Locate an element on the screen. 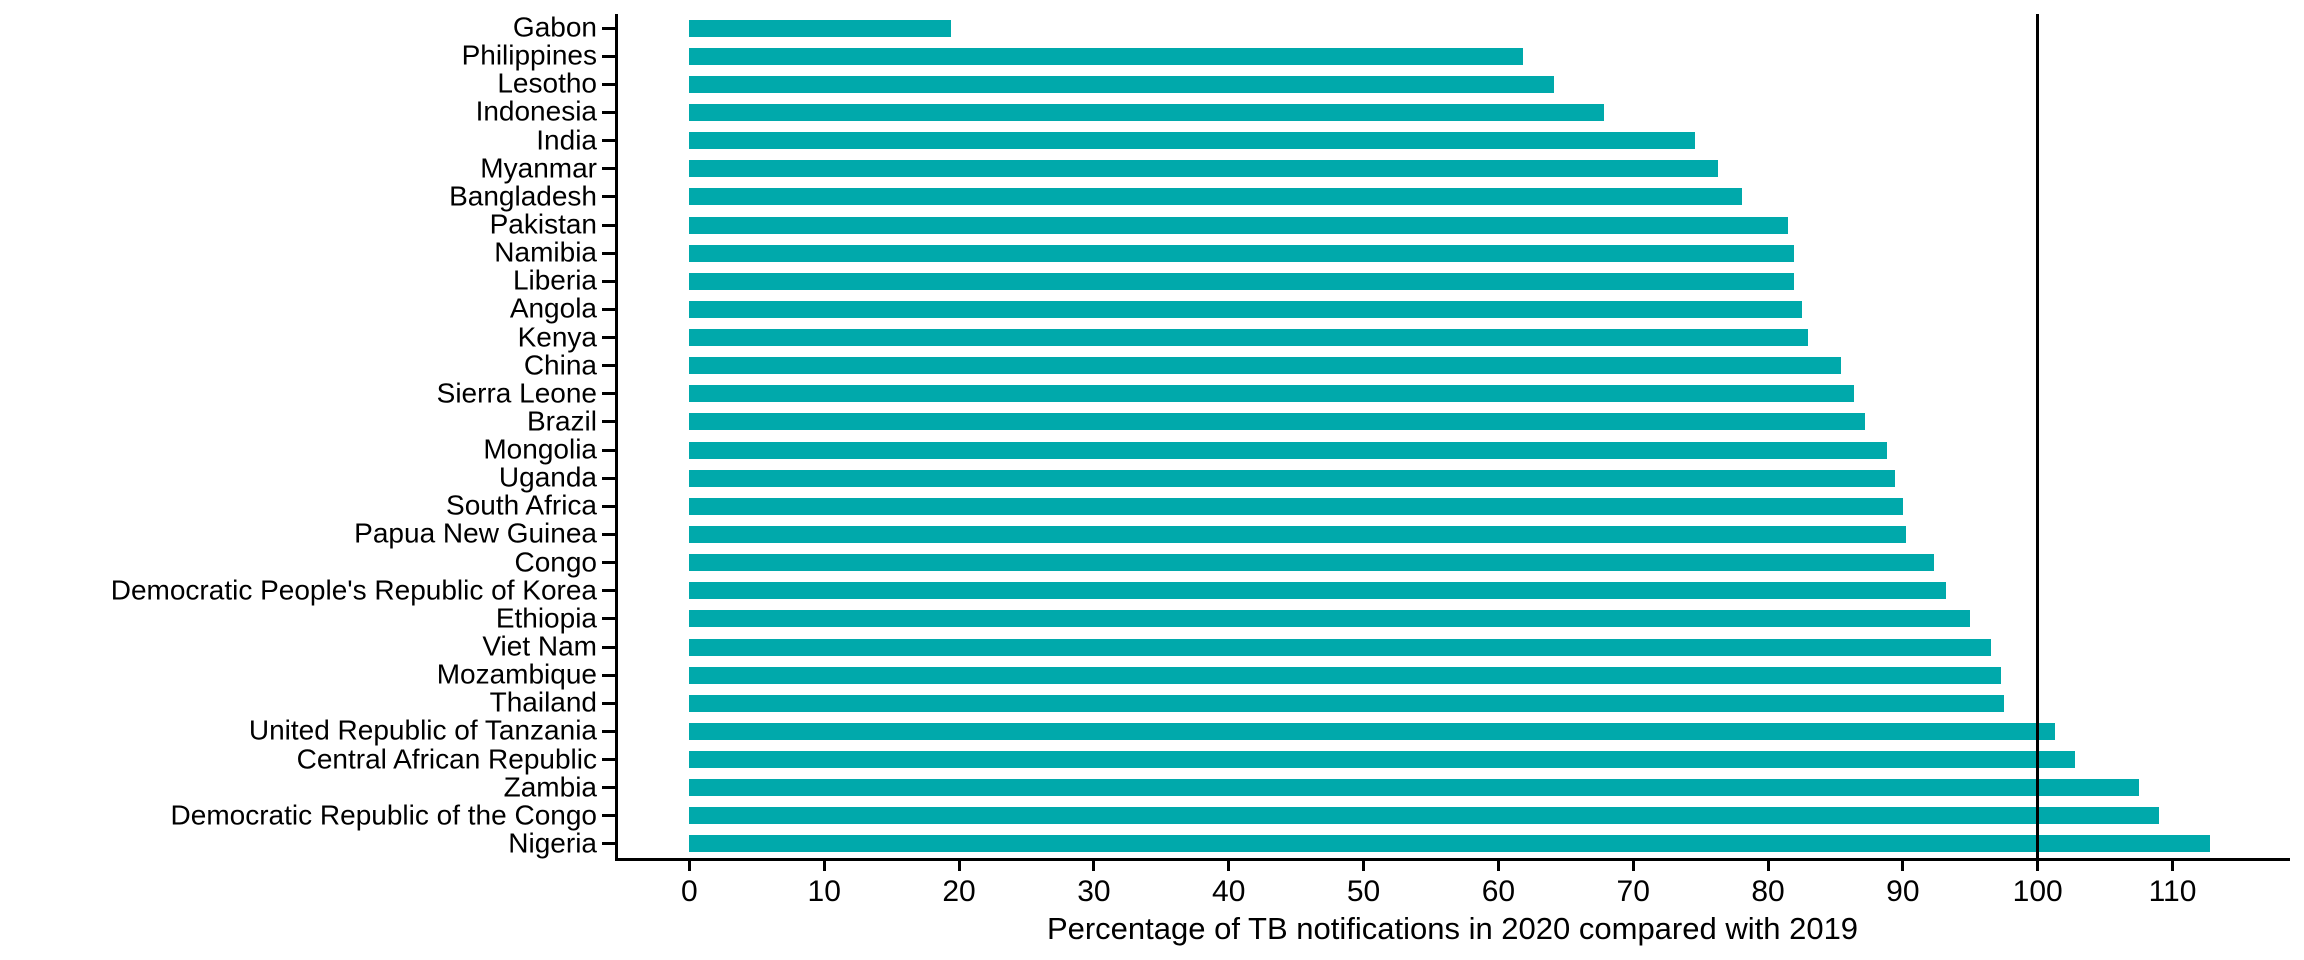 This screenshot has height=960, width=2304. y-axis-label-myanmar: Myanmar is located at coordinates (538, 168).